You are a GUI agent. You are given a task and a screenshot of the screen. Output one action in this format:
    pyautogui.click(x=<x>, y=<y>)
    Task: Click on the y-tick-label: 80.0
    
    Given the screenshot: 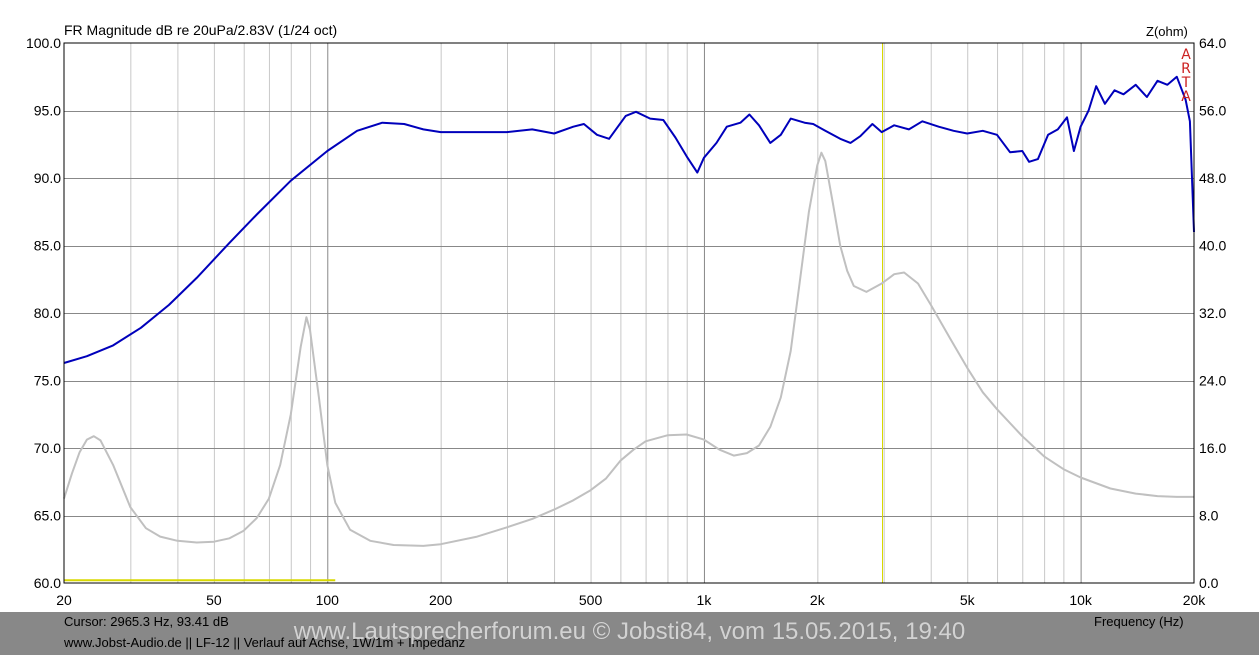 What is the action you would take?
    pyautogui.click(x=47, y=313)
    